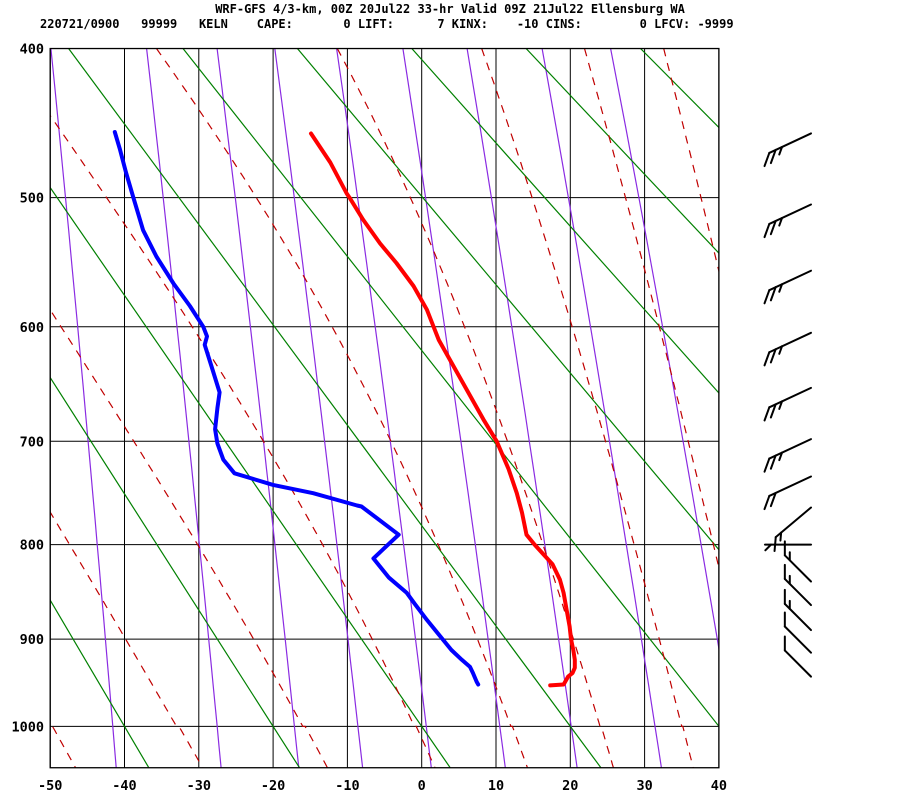  What do you see at coordinates (124, 786) in the screenshot?
I see `temperature-label--40: -40` at bounding box center [124, 786].